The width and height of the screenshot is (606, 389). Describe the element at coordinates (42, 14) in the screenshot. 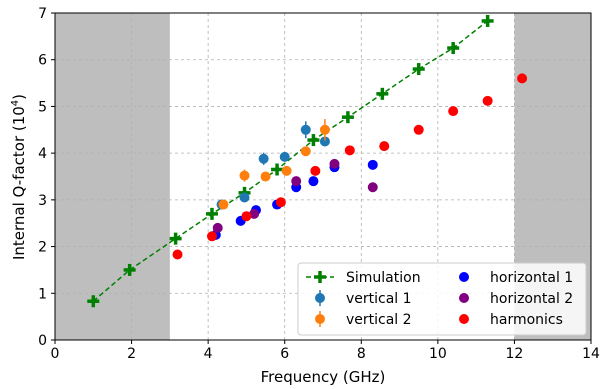

I see `y-tick-label: 7` at that location.